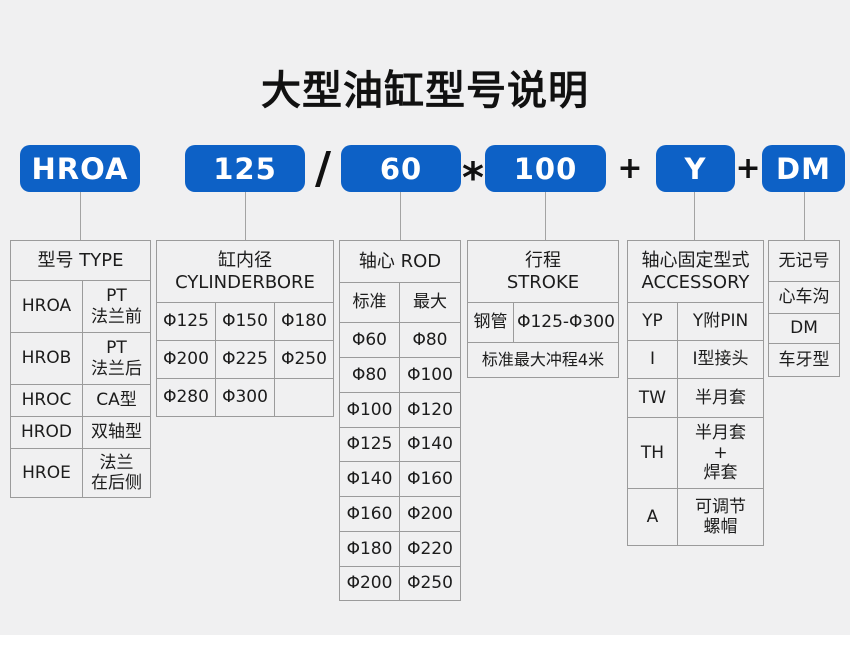 Image resolution: width=850 pixels, height=647 pixels. I want to click on cell: Φ225, so click(245, 359).